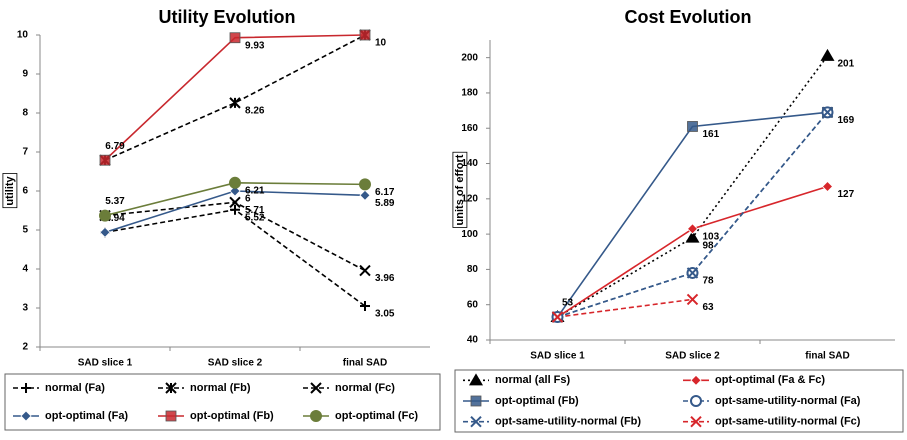 Image resolution: width=907 pixels, height=440 pixels. What do you see at coordinates (385, 203) in the screenshot?
I see `data-label: 5.89` at bounding box center [385, 203].